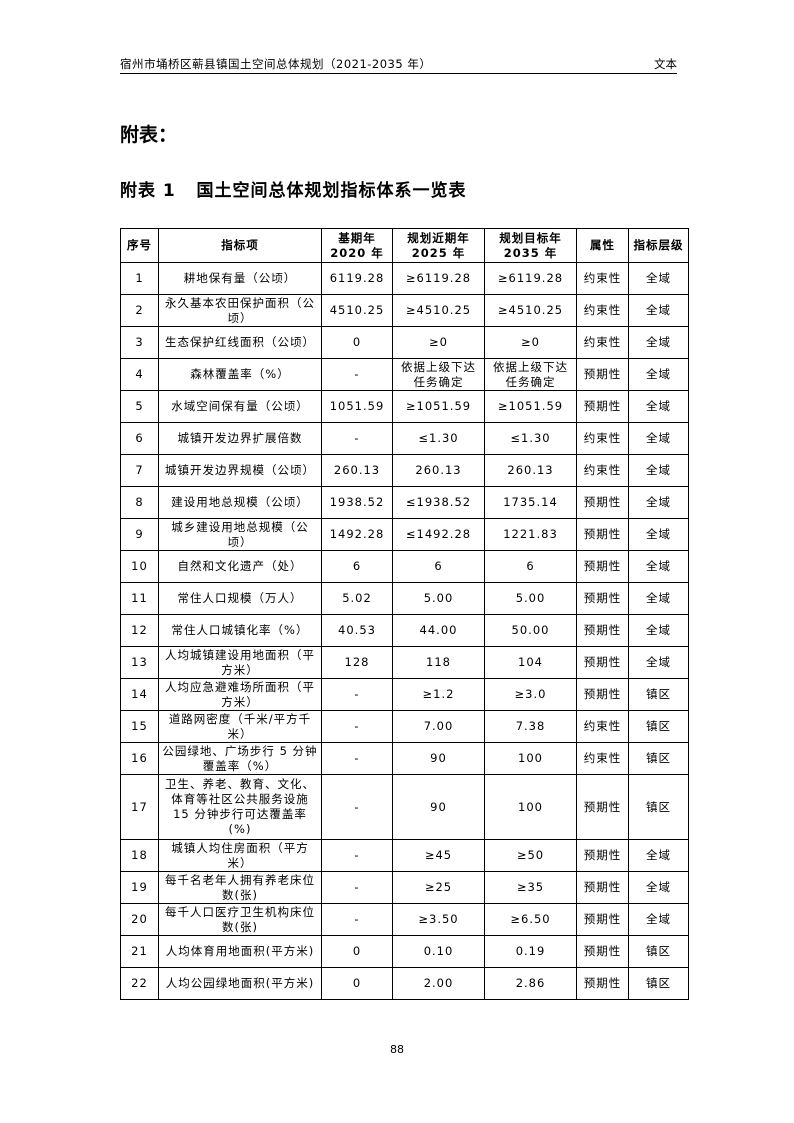 Image resolution: width=794 pixels, height=1123 pixels. What do you see at coordinates (404, 406) in the screenshot?
I see `table-row: 5 水域空间保有量（公顷） 1051.59 ≥1051.59 ≥1051.59 预期性 全域` at bounding box center [404, 406].